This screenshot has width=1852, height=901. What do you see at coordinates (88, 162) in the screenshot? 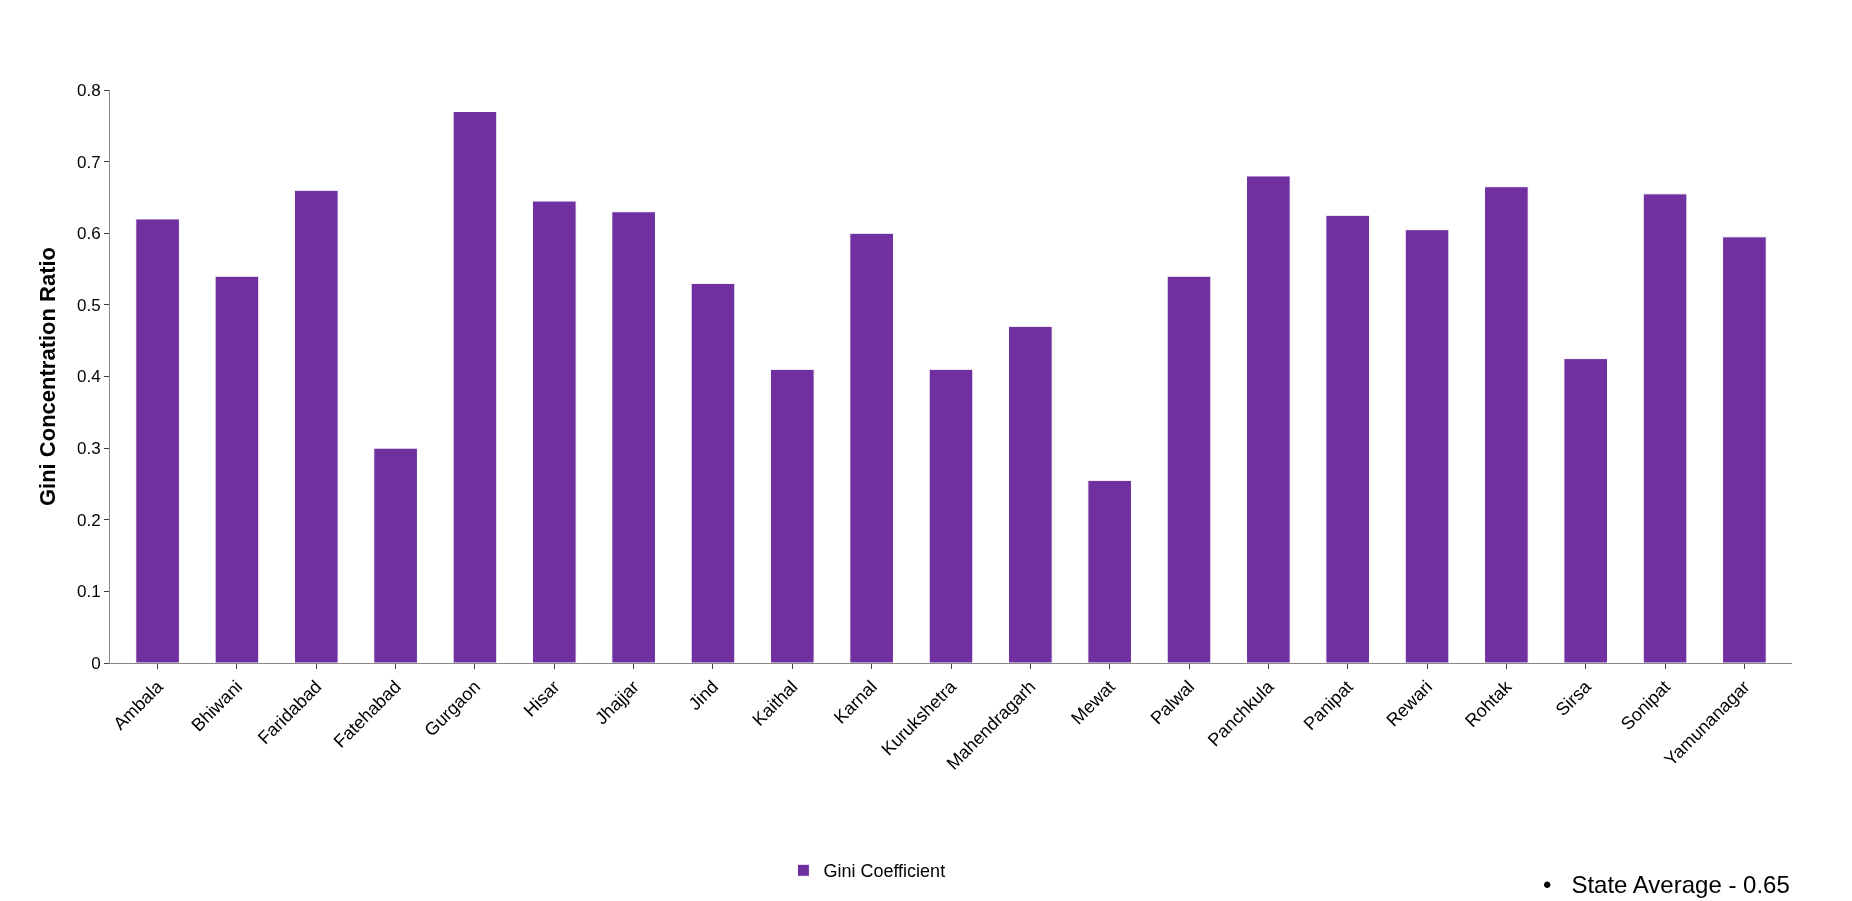
I see `y-tick-label: 0.7` at bounding box center [88, 162].